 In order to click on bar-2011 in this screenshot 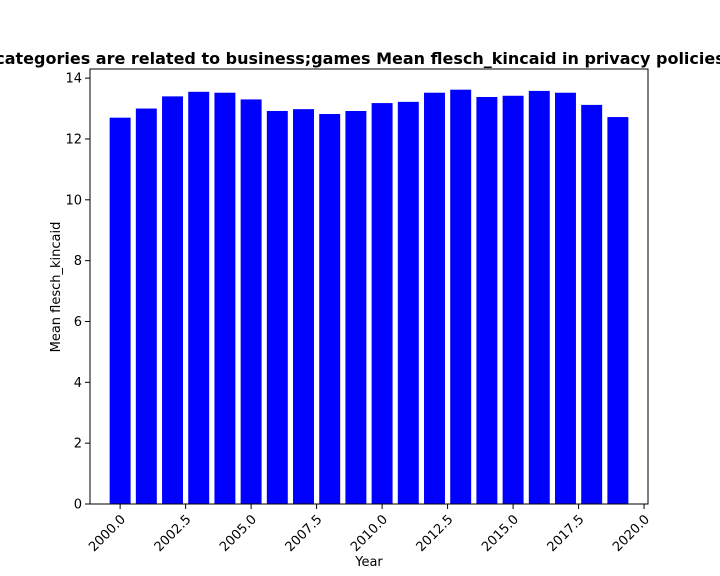, I will do `click(408, 302)`.